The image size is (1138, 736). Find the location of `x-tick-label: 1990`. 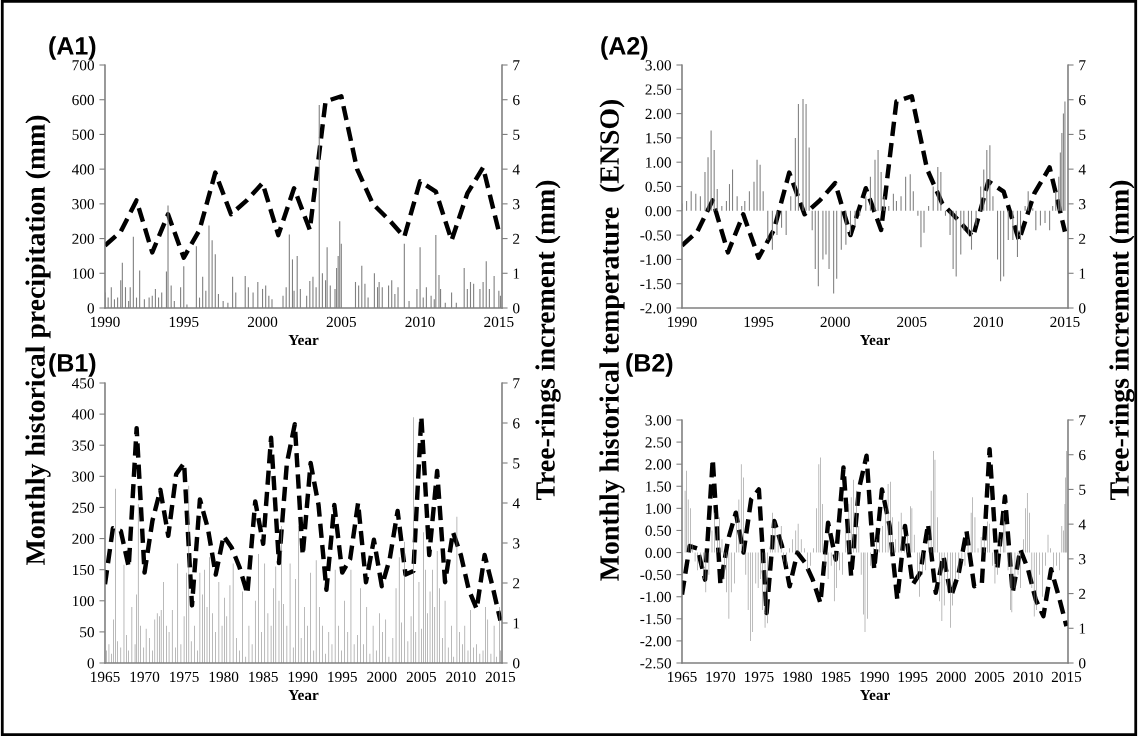

x-tick-label: 1990 is located at coordinates (874, 677).